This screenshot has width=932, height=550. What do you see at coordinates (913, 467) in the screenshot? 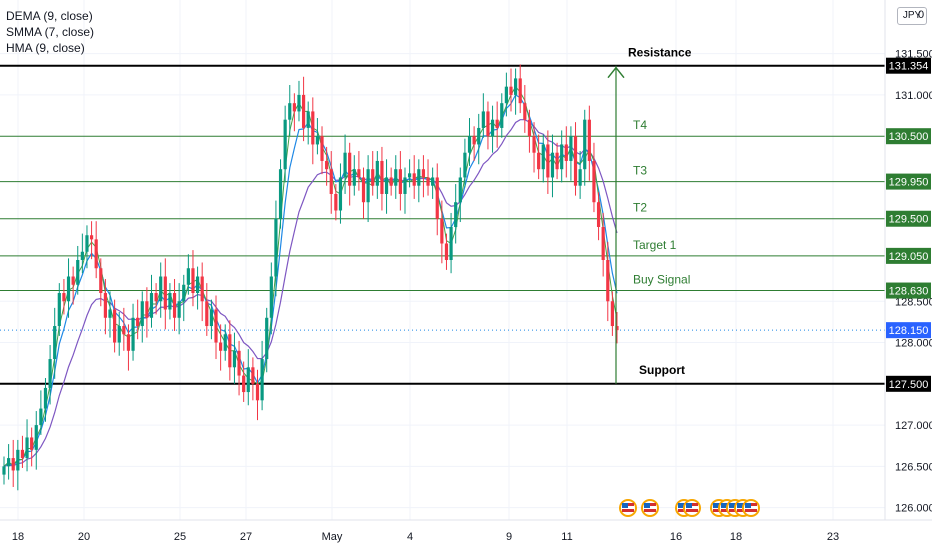
I see `y-tick-label: 126.500` at bounding box center [913, 467].